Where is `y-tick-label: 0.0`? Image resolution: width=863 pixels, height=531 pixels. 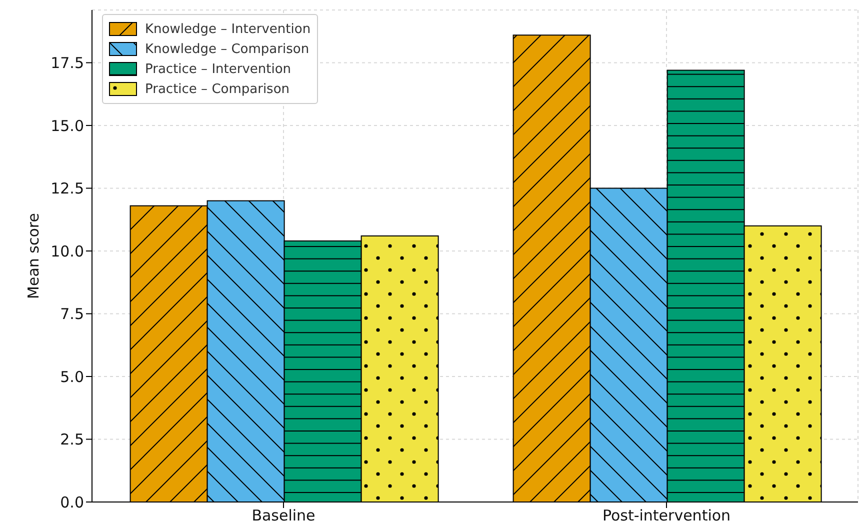
y-tick-label: 0.0 is located at coordinates (72, 502).